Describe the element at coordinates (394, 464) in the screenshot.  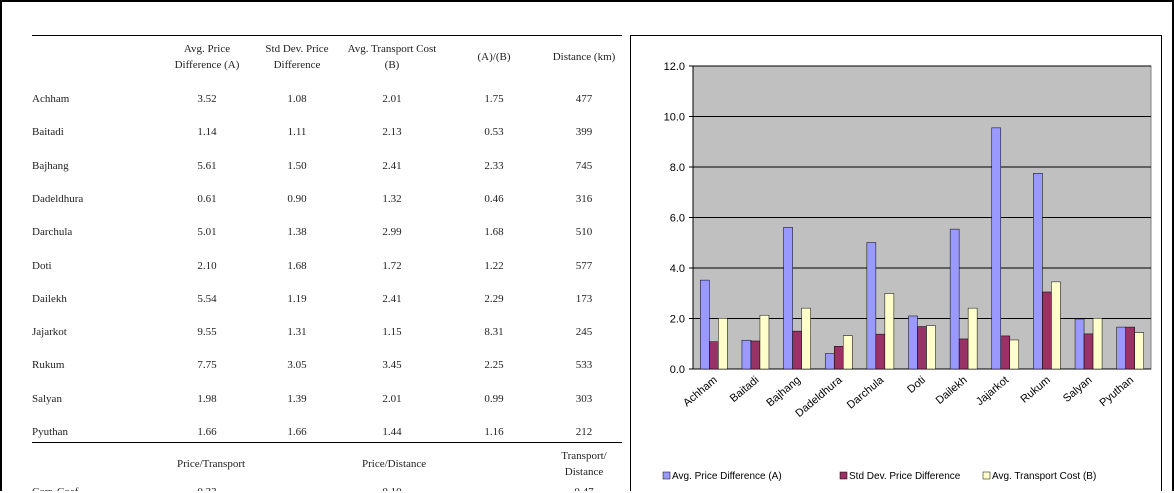
I see `footer-header: Price/Distance` at that location.